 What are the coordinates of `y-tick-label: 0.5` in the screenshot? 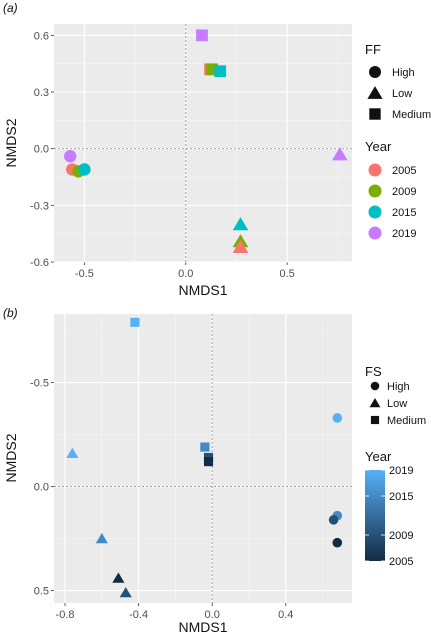 It's located at (41, 592).